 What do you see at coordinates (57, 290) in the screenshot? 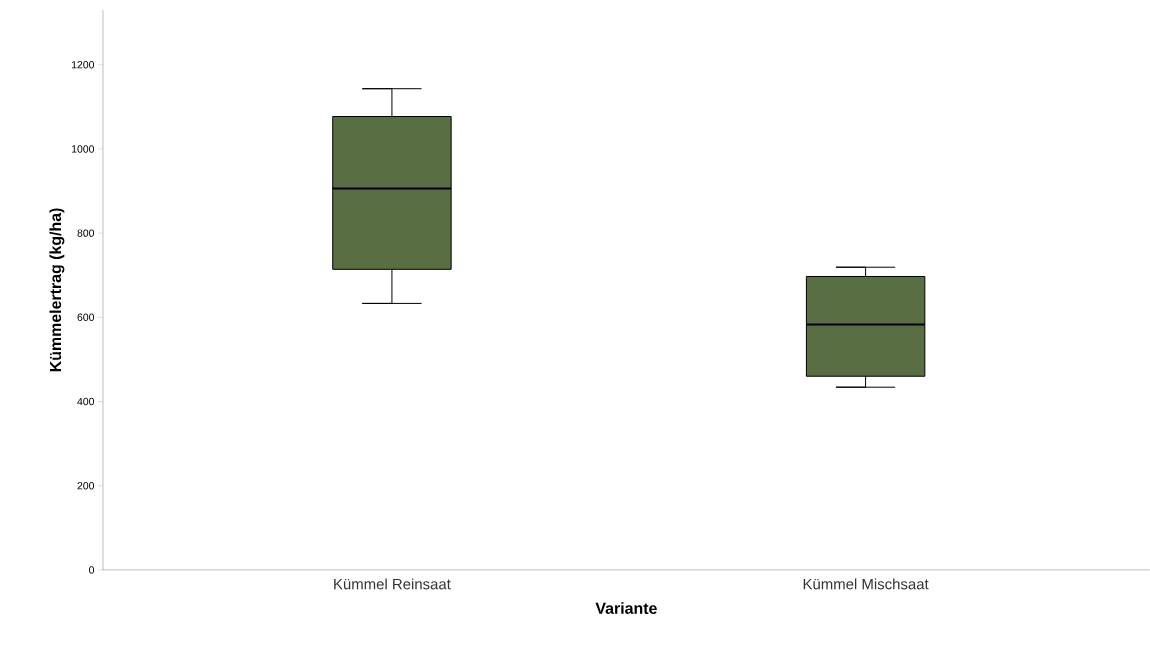
I see `y-axis-title: Kümmelertrag (kg/ha)` at bounding box center [57, 290].